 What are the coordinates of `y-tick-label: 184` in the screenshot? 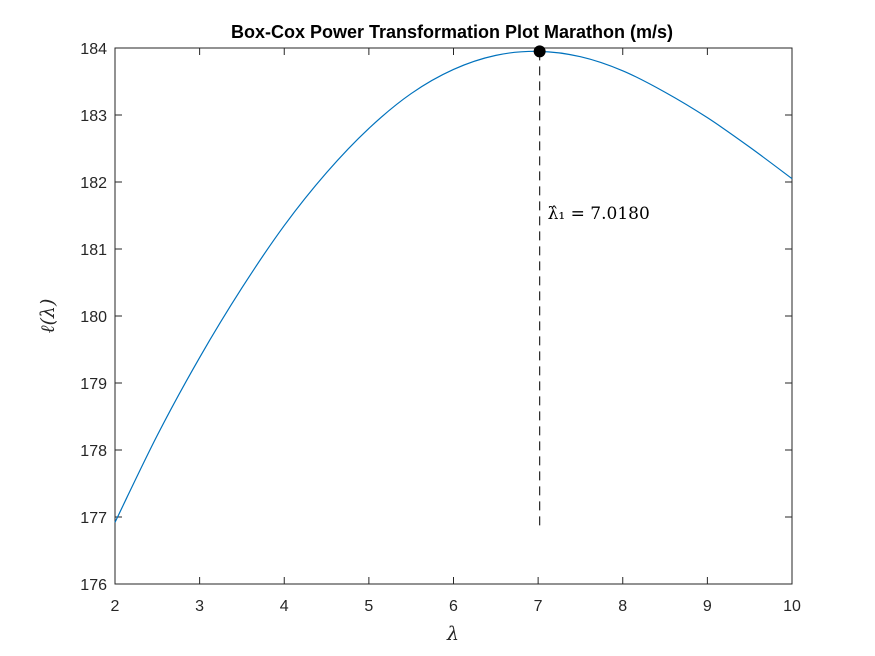 It's located at (93, 49).